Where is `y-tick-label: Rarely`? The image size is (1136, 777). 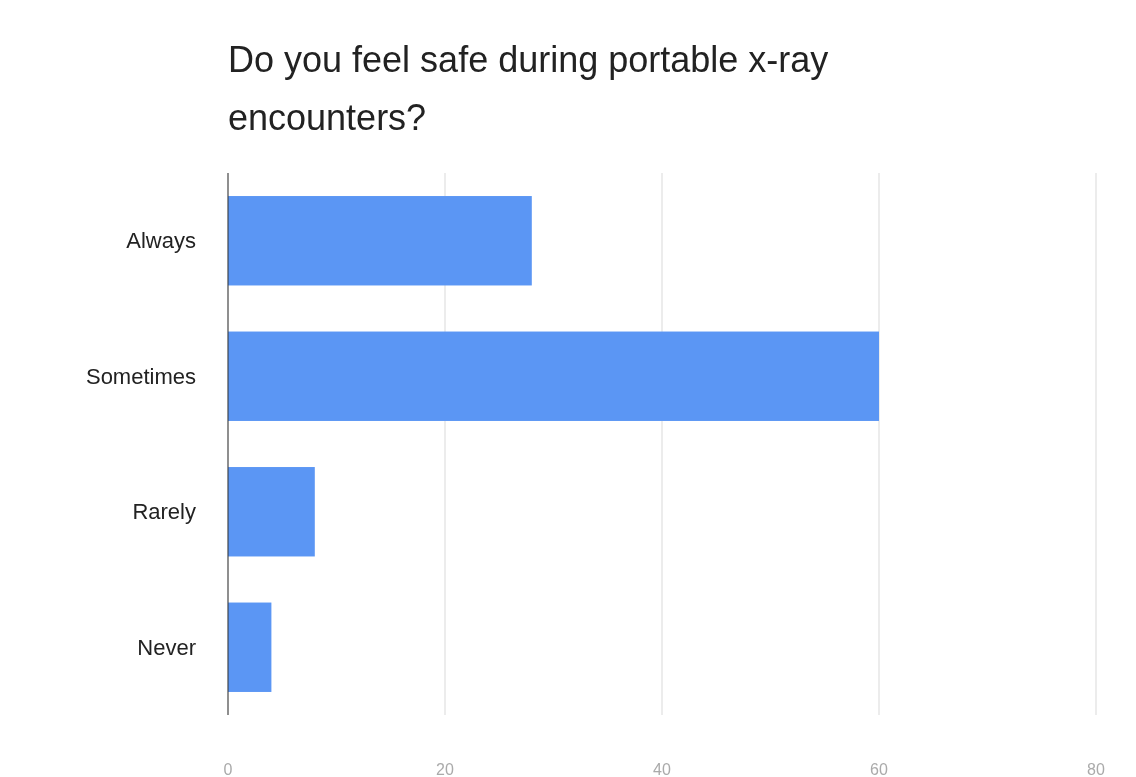
y-tick-label: Rarely is located at coordinates (164, 512).